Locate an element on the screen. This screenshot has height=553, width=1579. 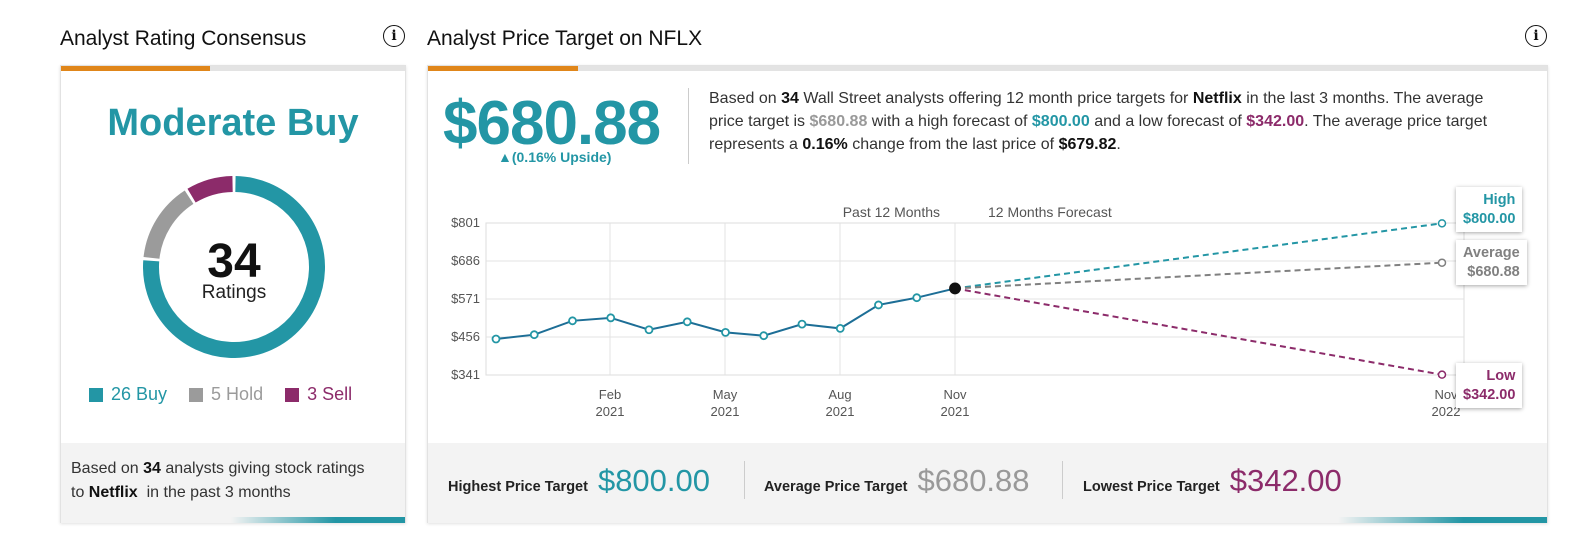
target-footer-gradient is located at coordinates (1442, 520).